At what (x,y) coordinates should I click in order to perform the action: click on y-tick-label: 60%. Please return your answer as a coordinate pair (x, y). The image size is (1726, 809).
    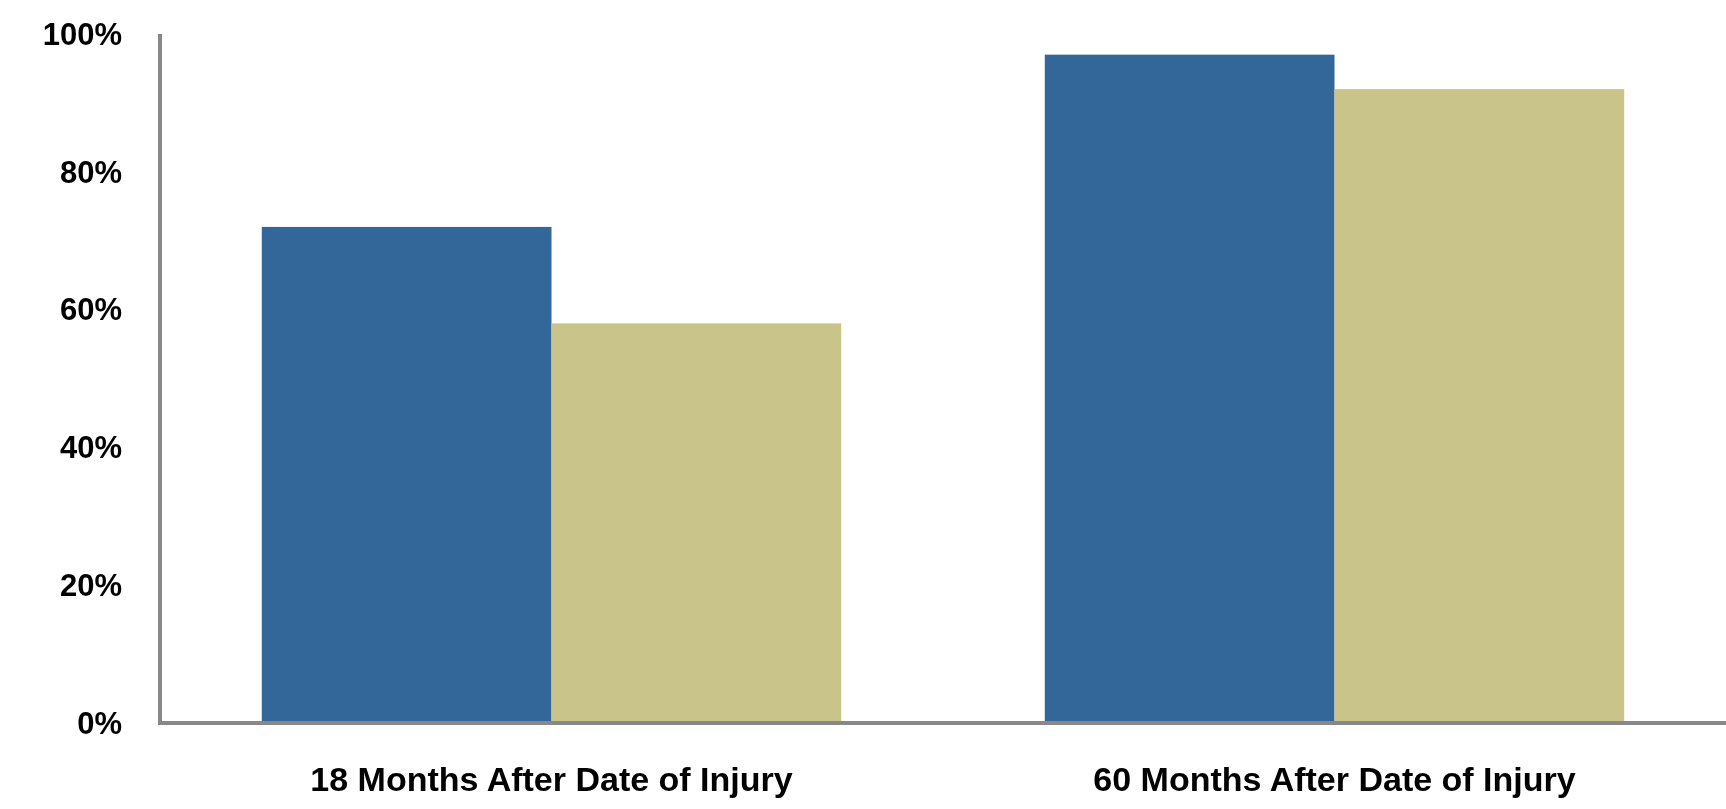
    Looking at the image, I should click on (90, 310).